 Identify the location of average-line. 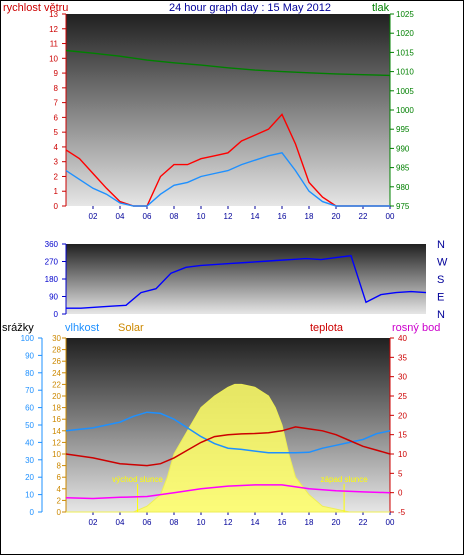
(227, 179).